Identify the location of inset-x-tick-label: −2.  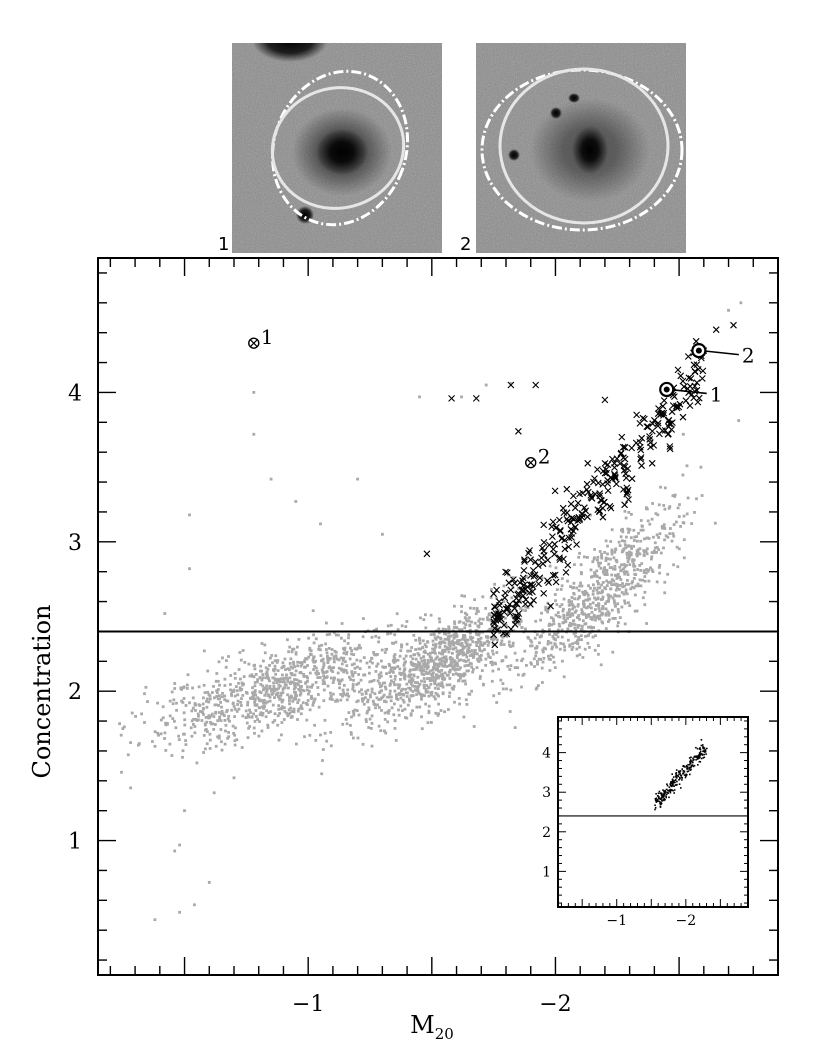
(685, 921).